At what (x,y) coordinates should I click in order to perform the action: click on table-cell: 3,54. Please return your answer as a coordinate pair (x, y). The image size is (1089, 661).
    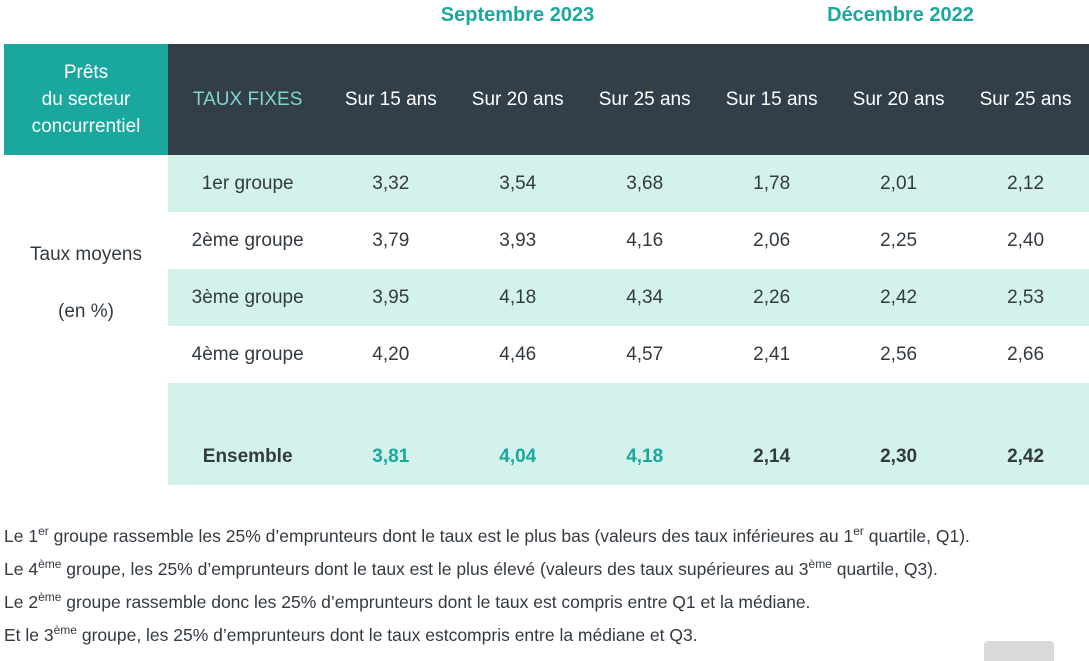
    Looking at the image, I should click on (518, 183).